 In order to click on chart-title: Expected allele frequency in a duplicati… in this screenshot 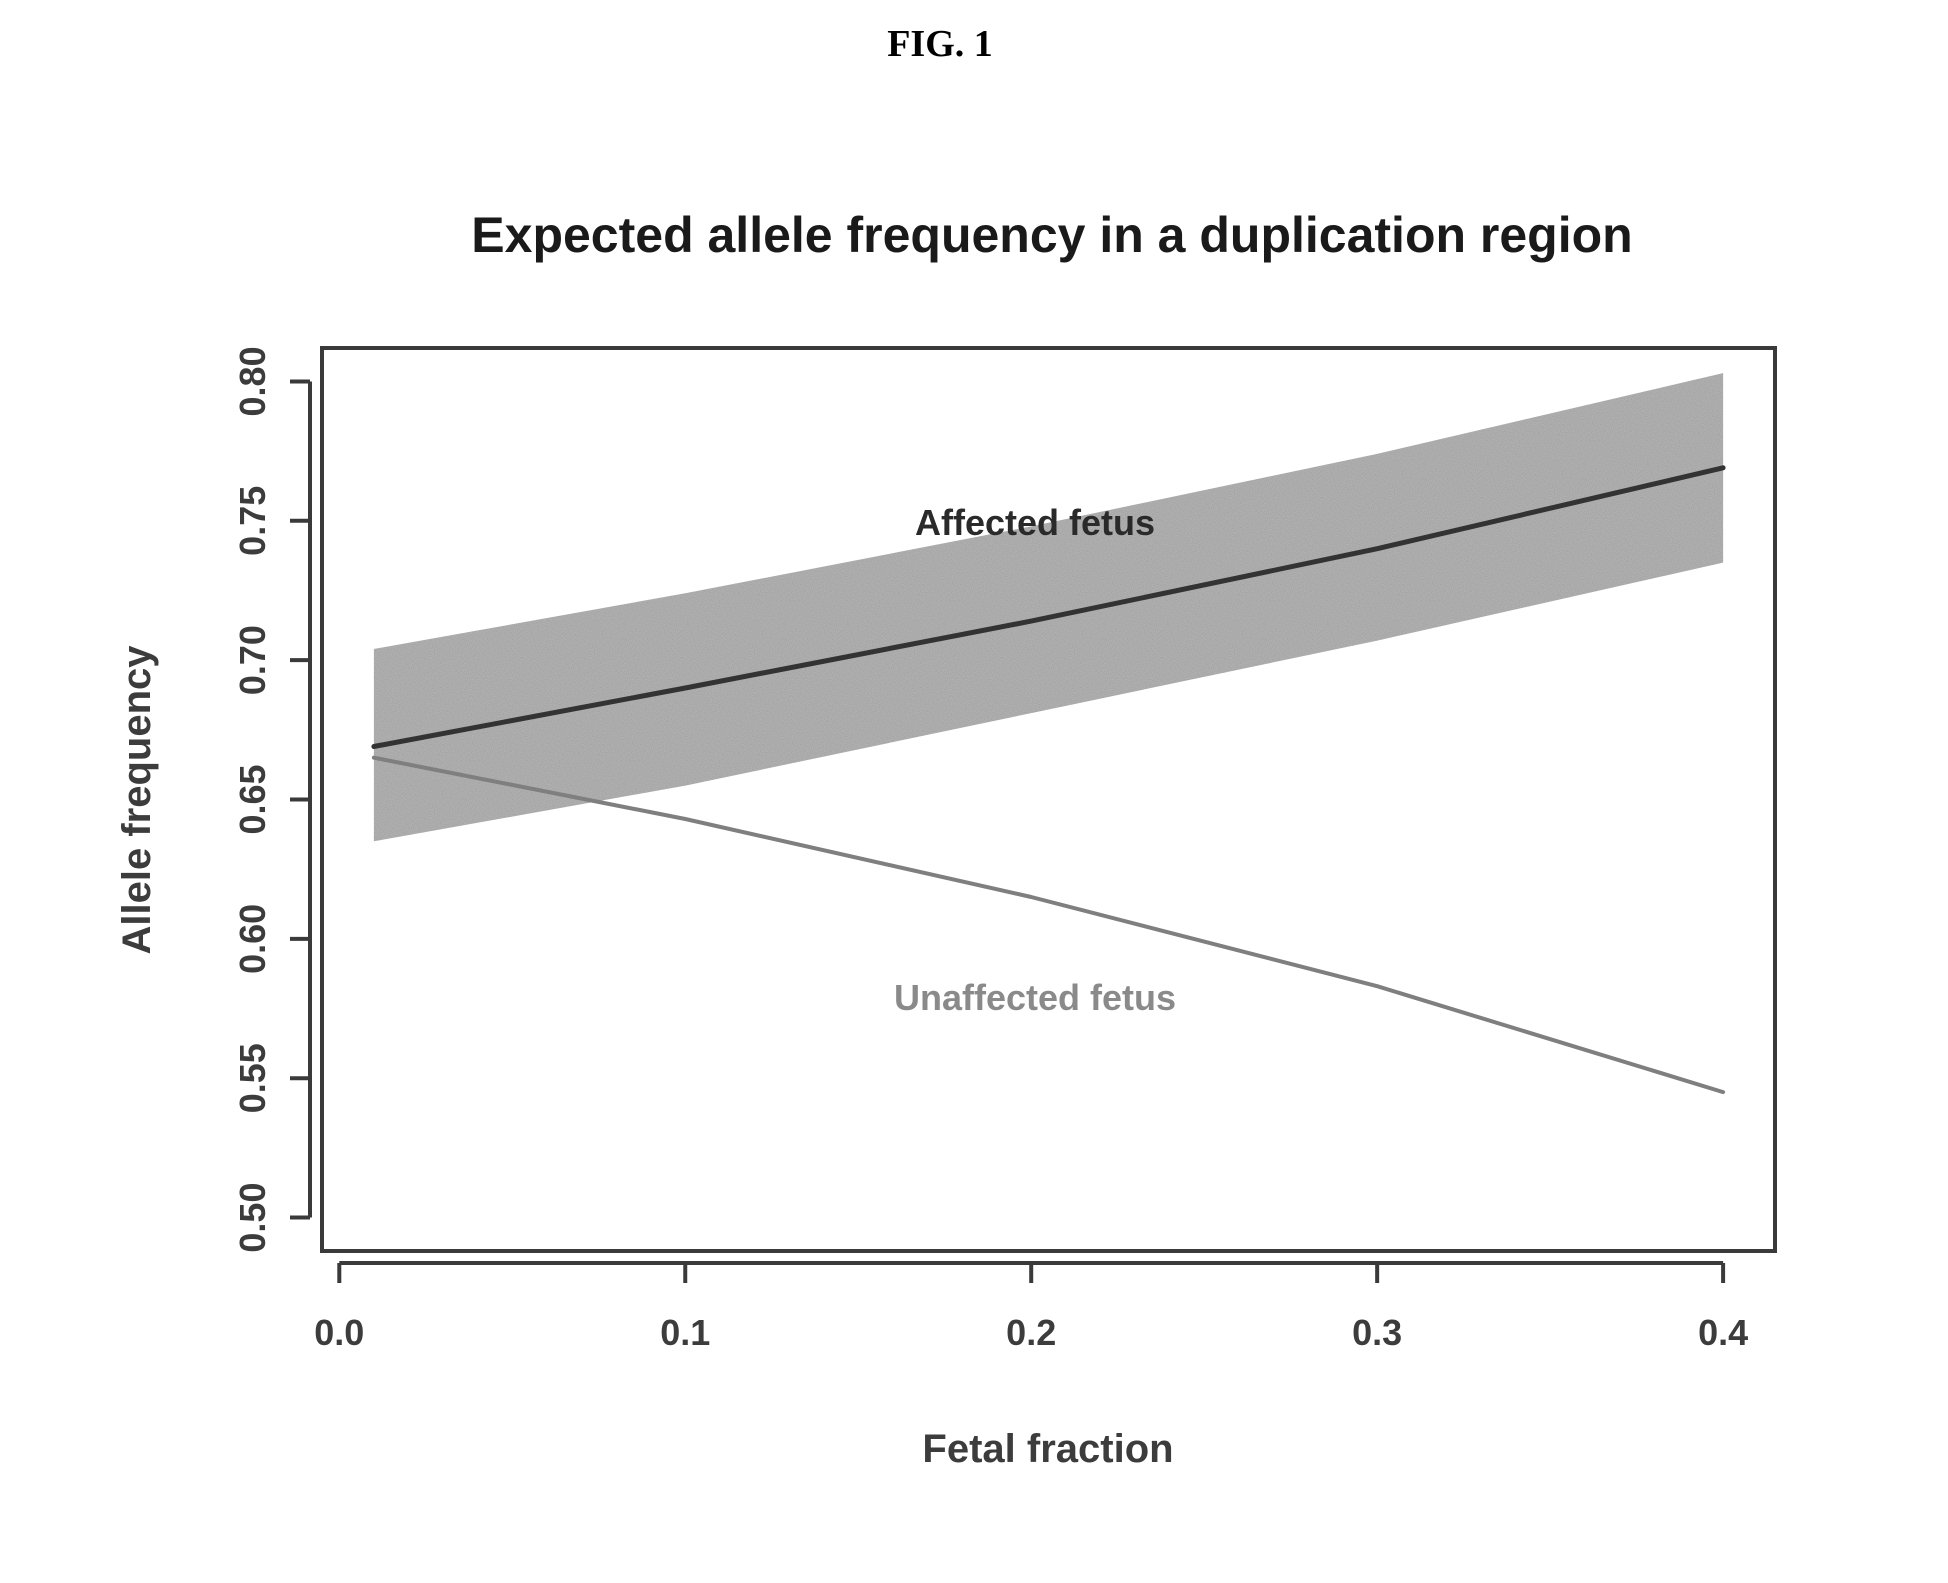, I will do `click(1051, 235)`.